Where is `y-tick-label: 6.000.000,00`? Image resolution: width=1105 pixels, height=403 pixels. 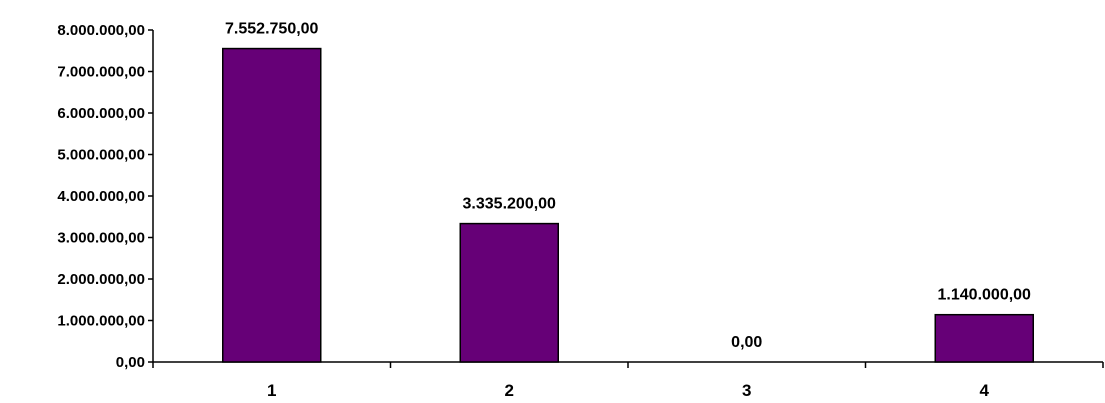 y-tick-label: 6.000.000,00 is located at coordinates (101, 113).